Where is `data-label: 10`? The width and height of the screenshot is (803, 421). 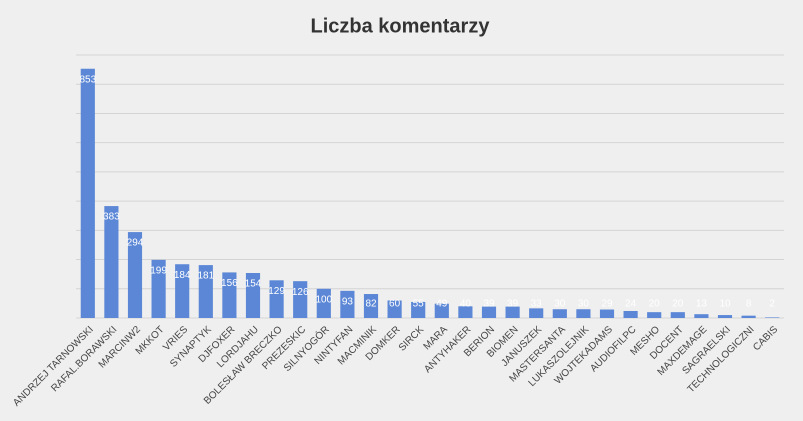 data-label: 10 is located at coordinates (725, 304).